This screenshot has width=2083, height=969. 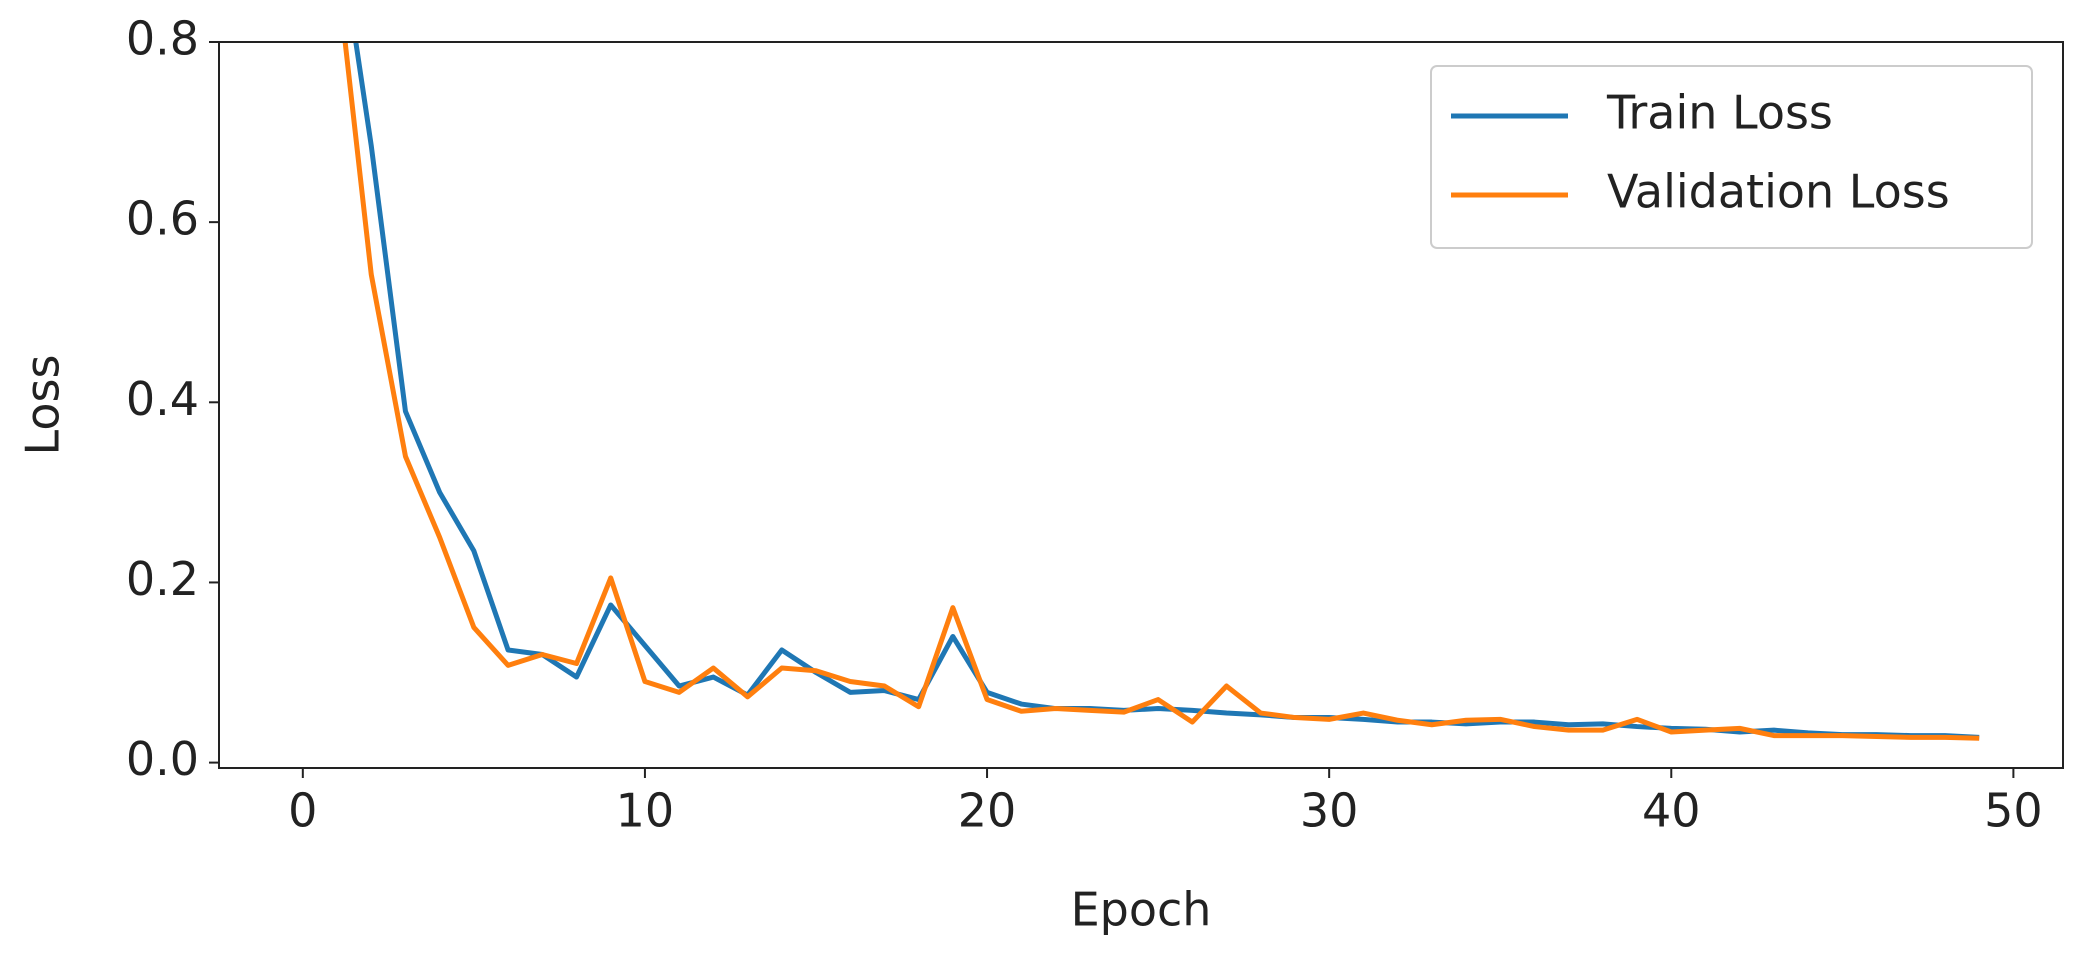 What do you see at coordinates (162, 759) in the screenshot?
I see `y-tick-label: 0.0` at bounding box center [162, 759].